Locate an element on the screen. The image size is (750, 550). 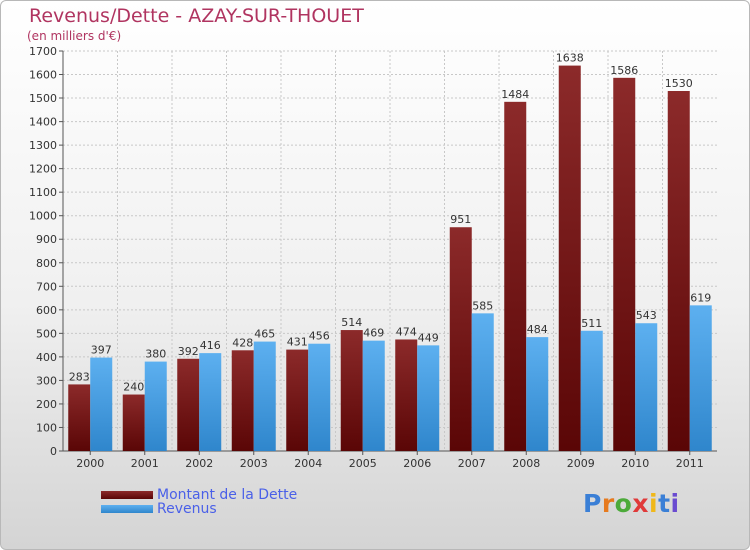
x-tick-label: 2010 is located at coordinates (635, 463).